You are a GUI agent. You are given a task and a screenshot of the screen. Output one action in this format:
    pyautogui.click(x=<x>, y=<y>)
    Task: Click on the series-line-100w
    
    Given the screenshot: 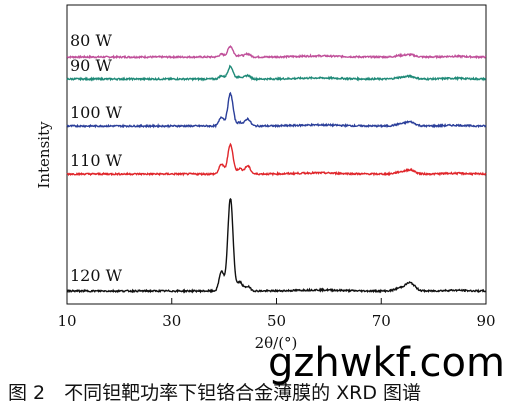 What is the action you would take?
    pyautogui.click(x=276, y=110)
    